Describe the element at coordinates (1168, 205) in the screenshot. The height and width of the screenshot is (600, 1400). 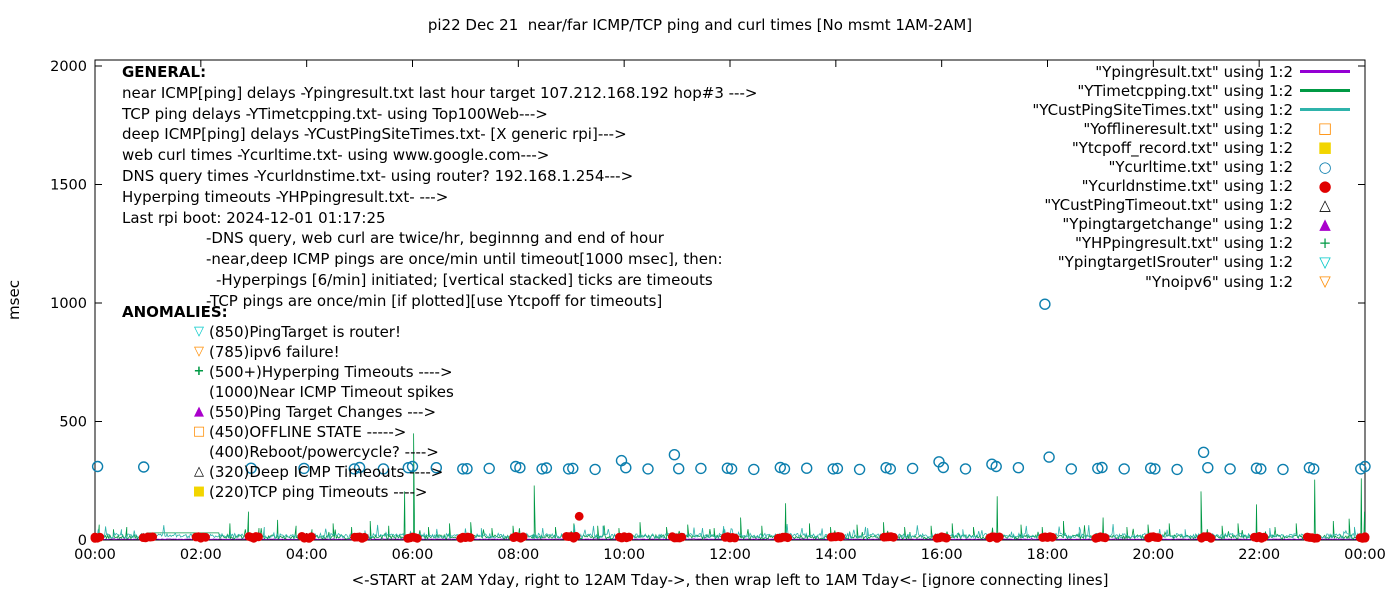
I see `legend-label: "YCustPingTimeout.txt" using 1:2` at that location.